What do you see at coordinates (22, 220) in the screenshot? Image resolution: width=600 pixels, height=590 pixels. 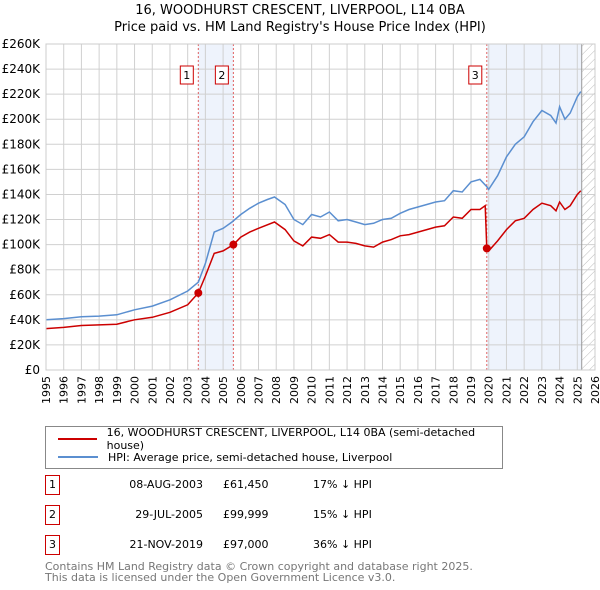 I see `y-tick-label: £120K` at bounding box center [22, 220].